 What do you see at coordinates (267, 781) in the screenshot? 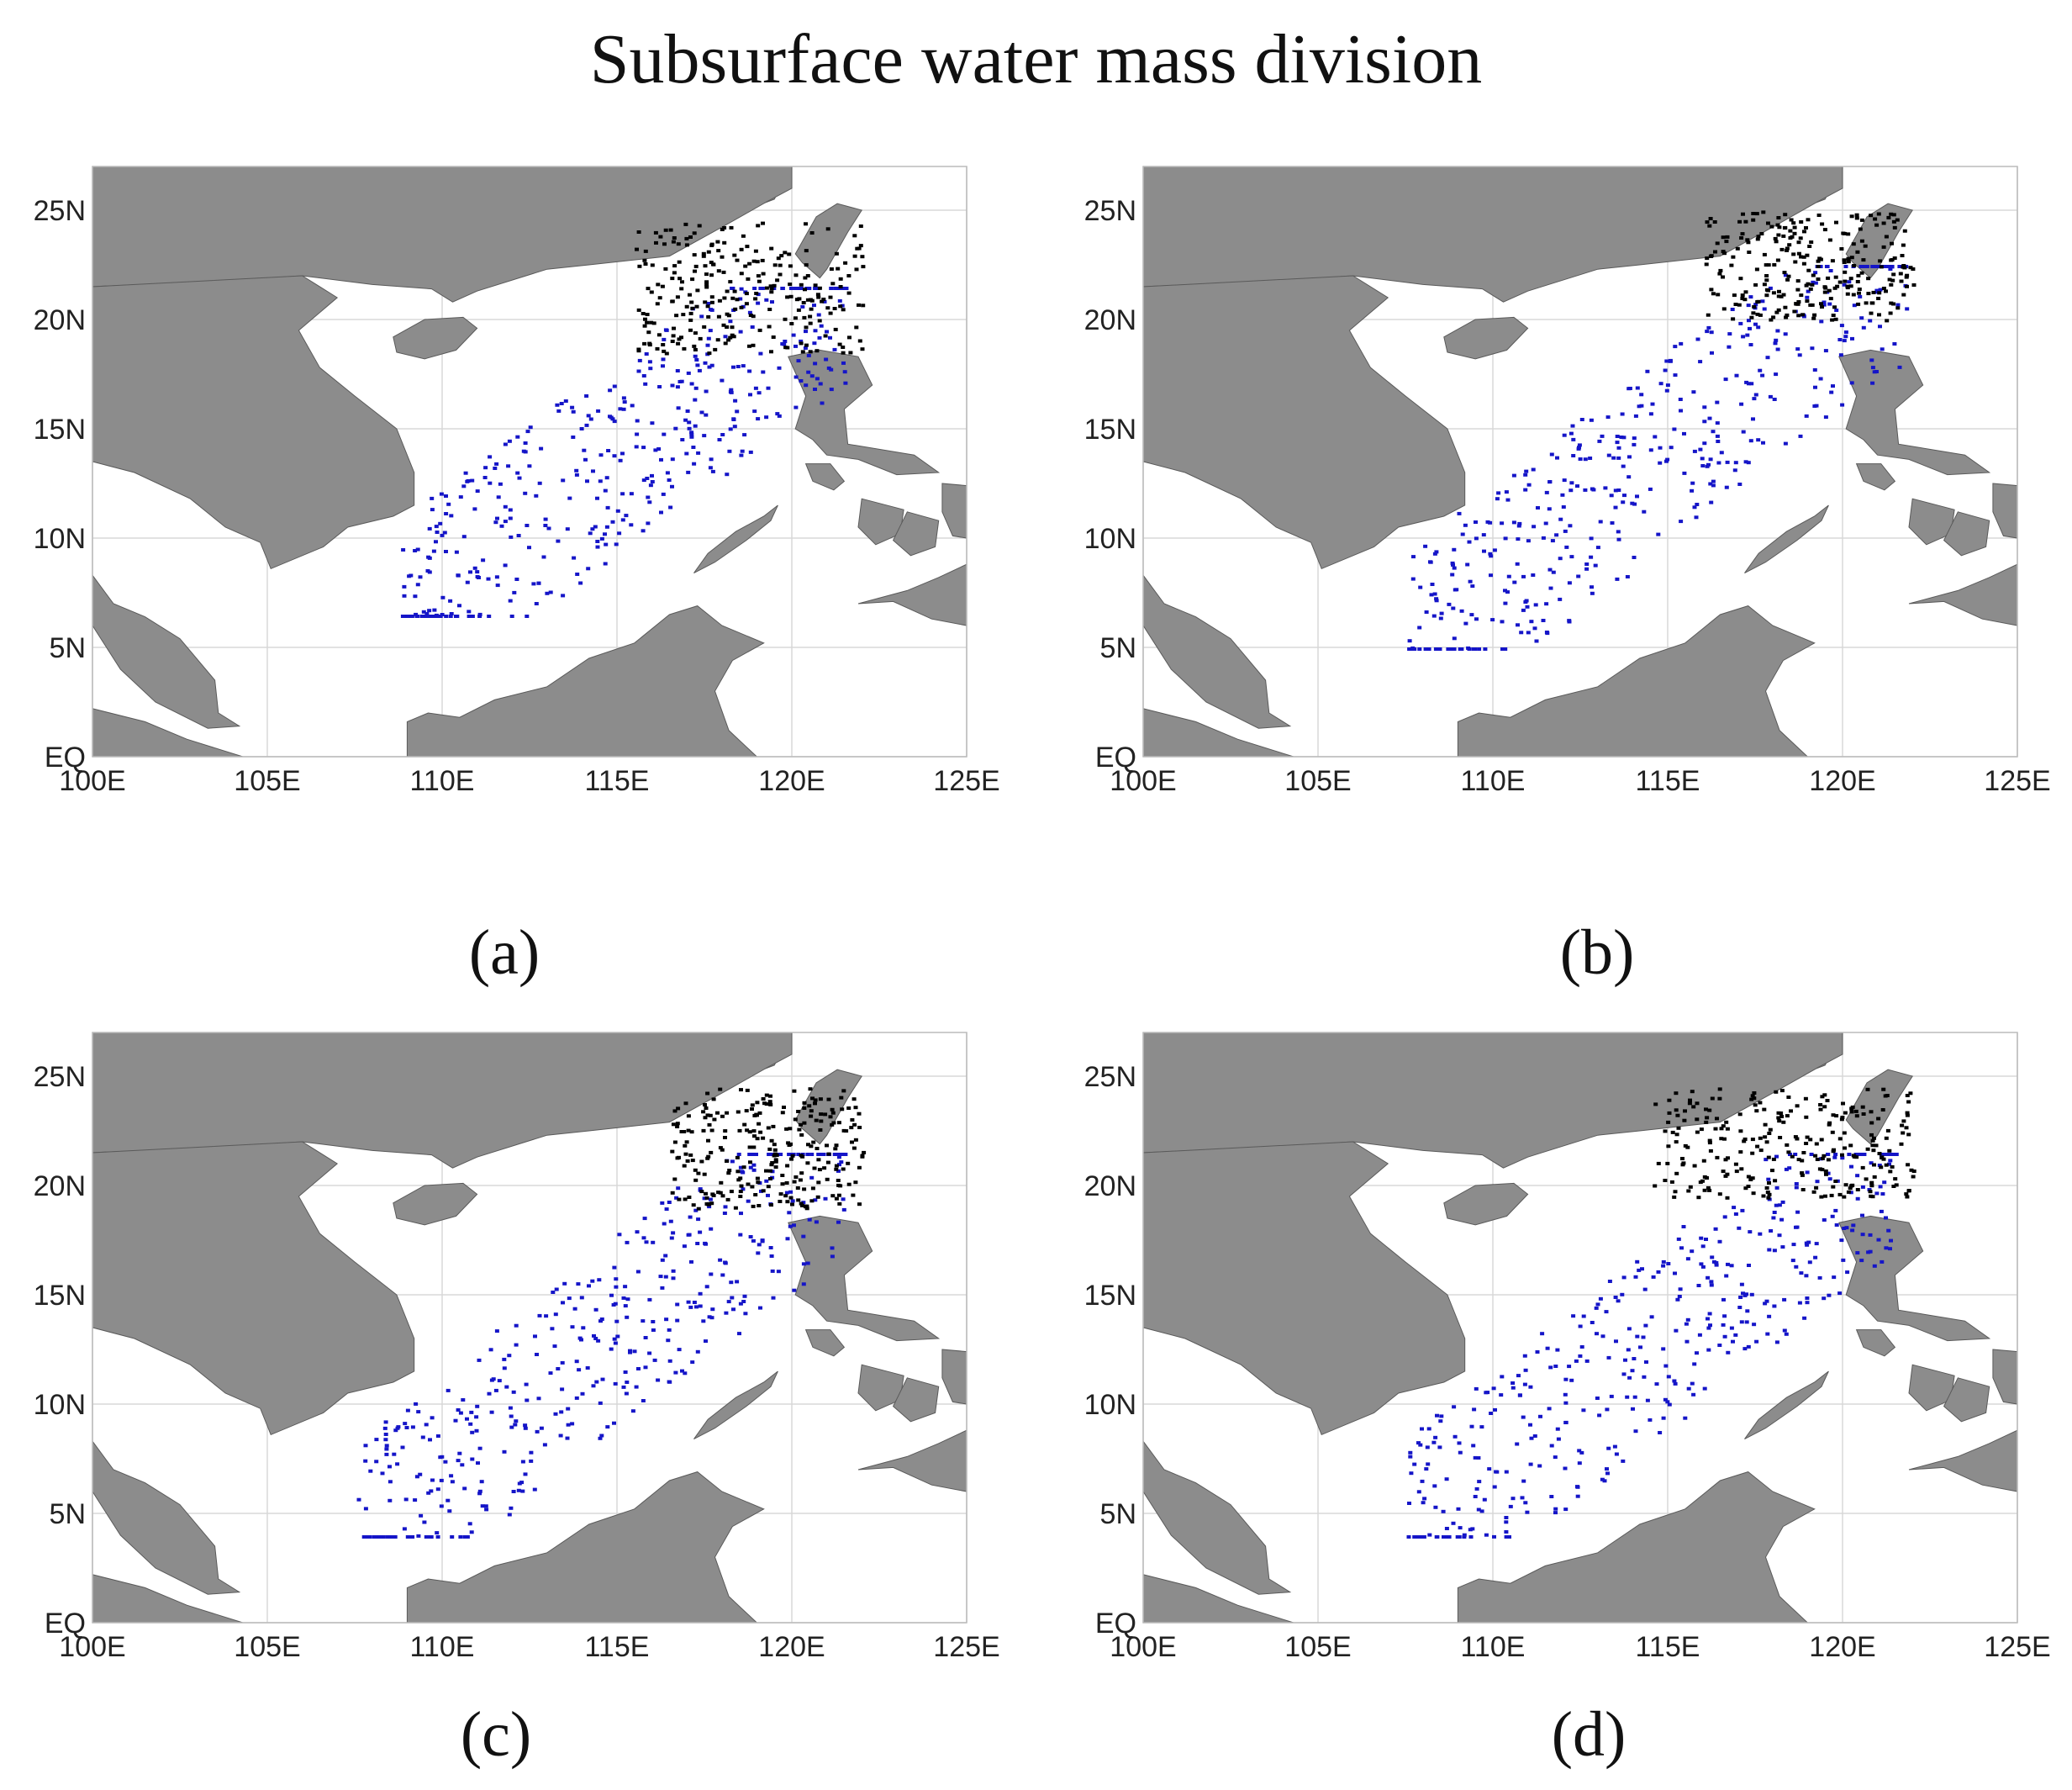
I see `x-tick-label-105E: 105E` at bounding box center [267, 781].